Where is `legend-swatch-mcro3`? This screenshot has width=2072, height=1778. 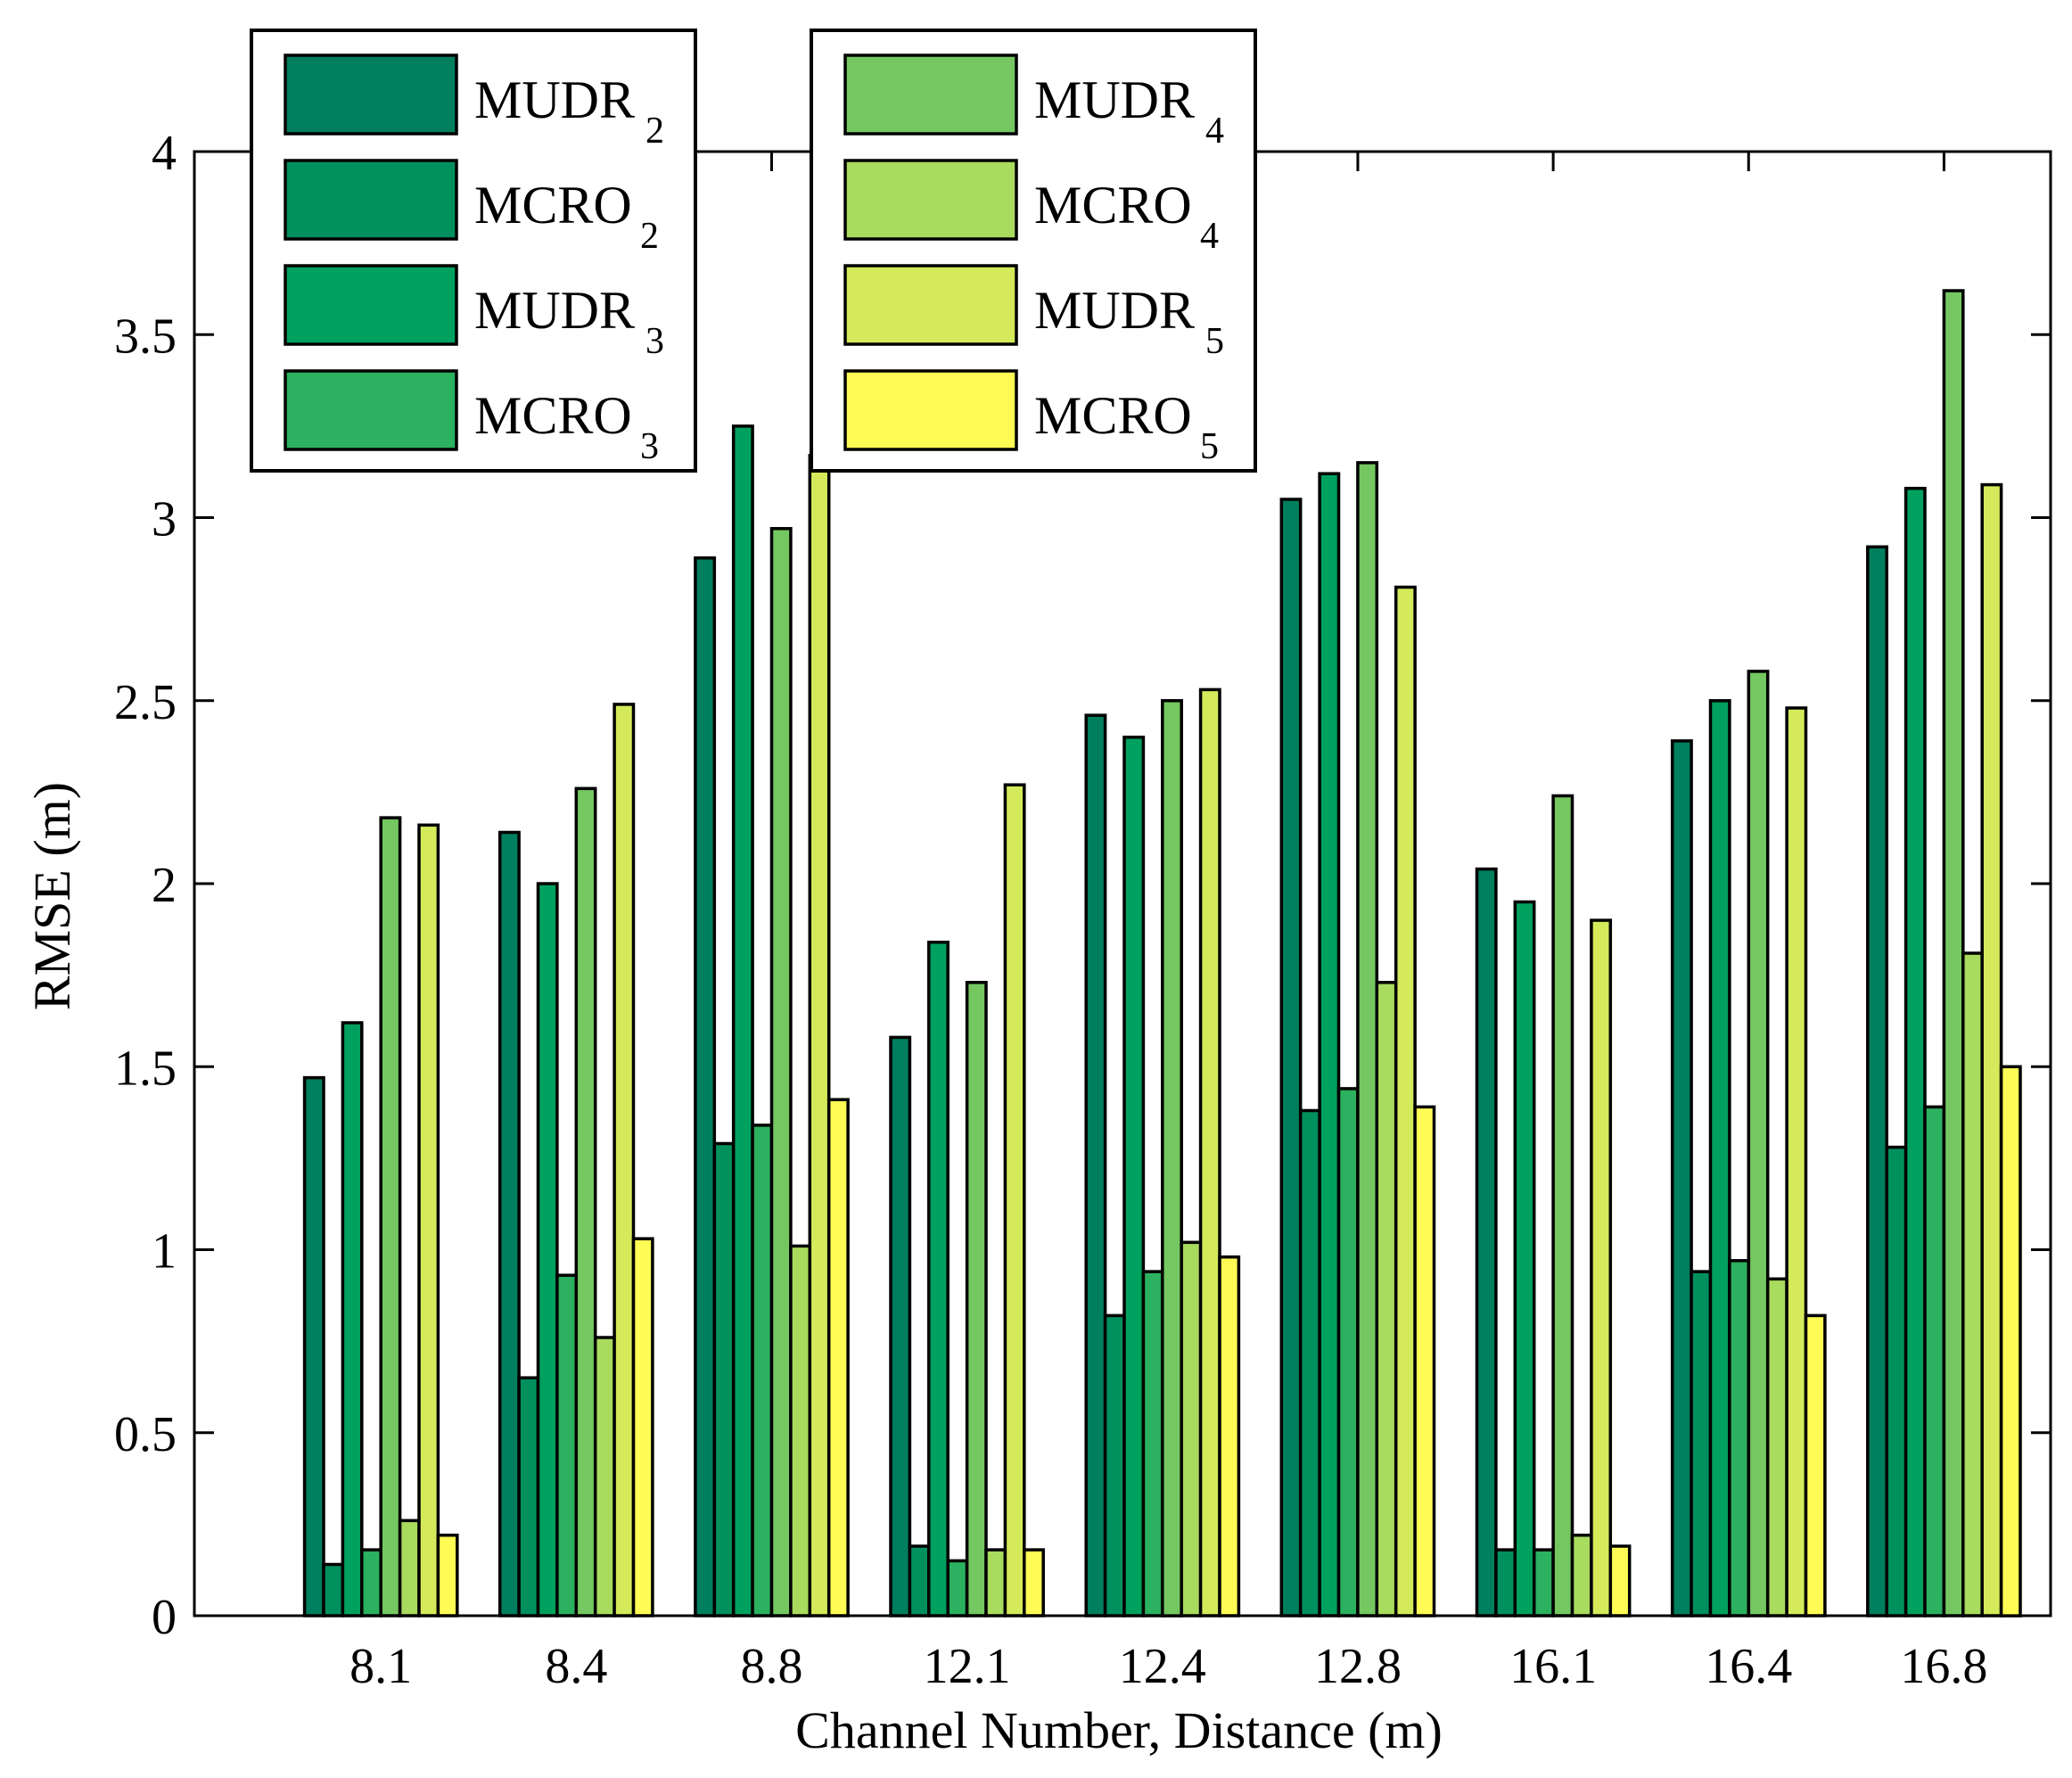 legend-swatch-mcro3 is located at coordinates (371, 410).